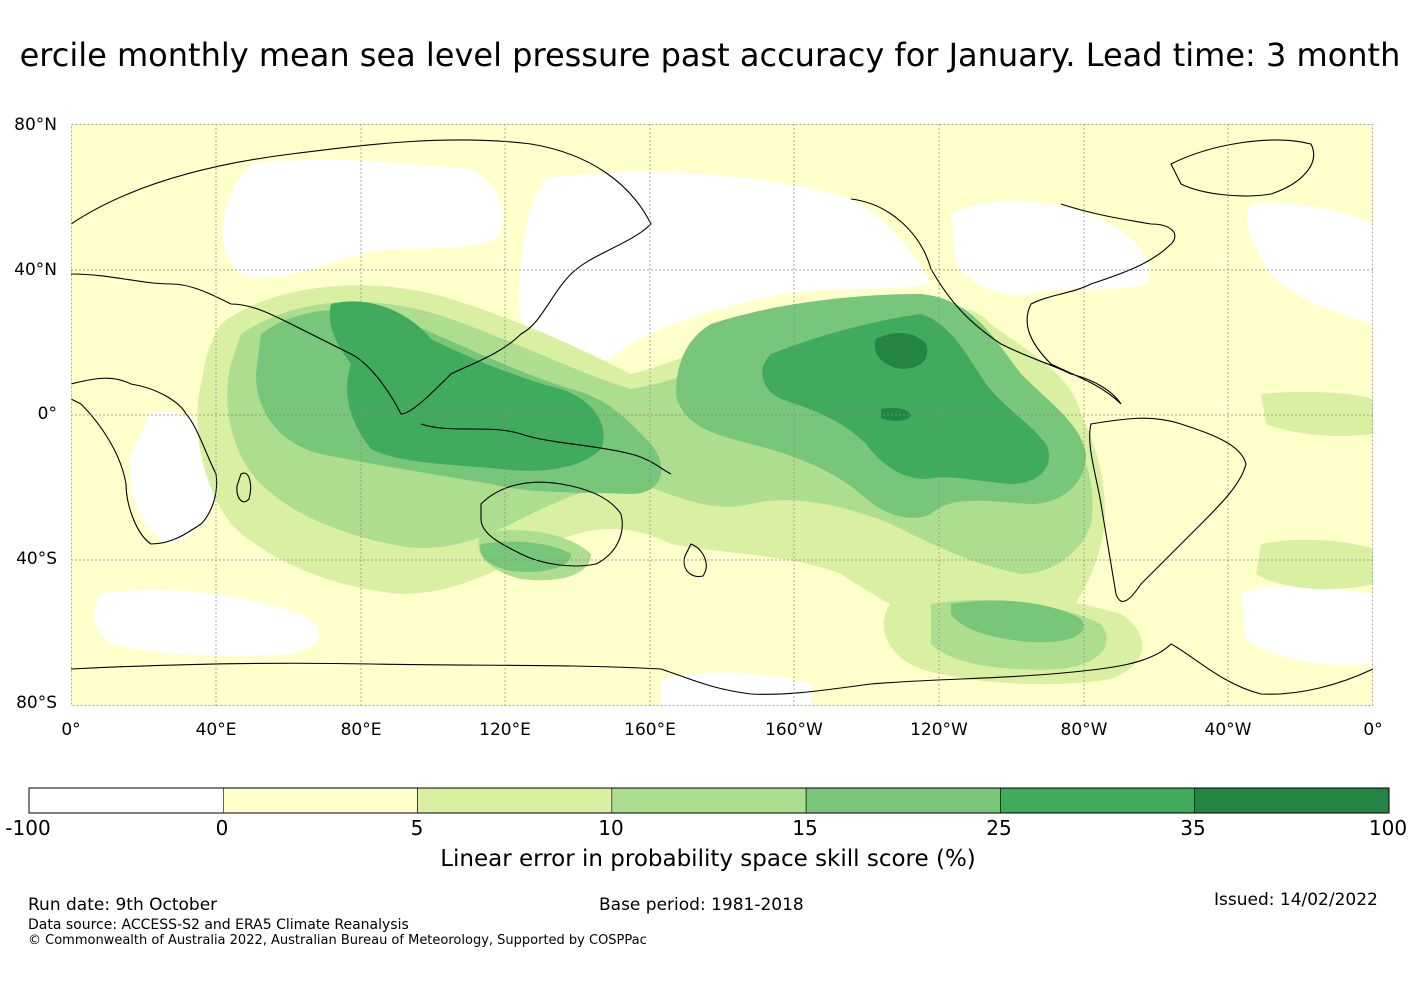 Image resolution: width=1416 pixels, height=990 pixels. Describe the element at coordinates (939, 730) in the screenshot. I see `lon-label-120w: 120°W` at that location.